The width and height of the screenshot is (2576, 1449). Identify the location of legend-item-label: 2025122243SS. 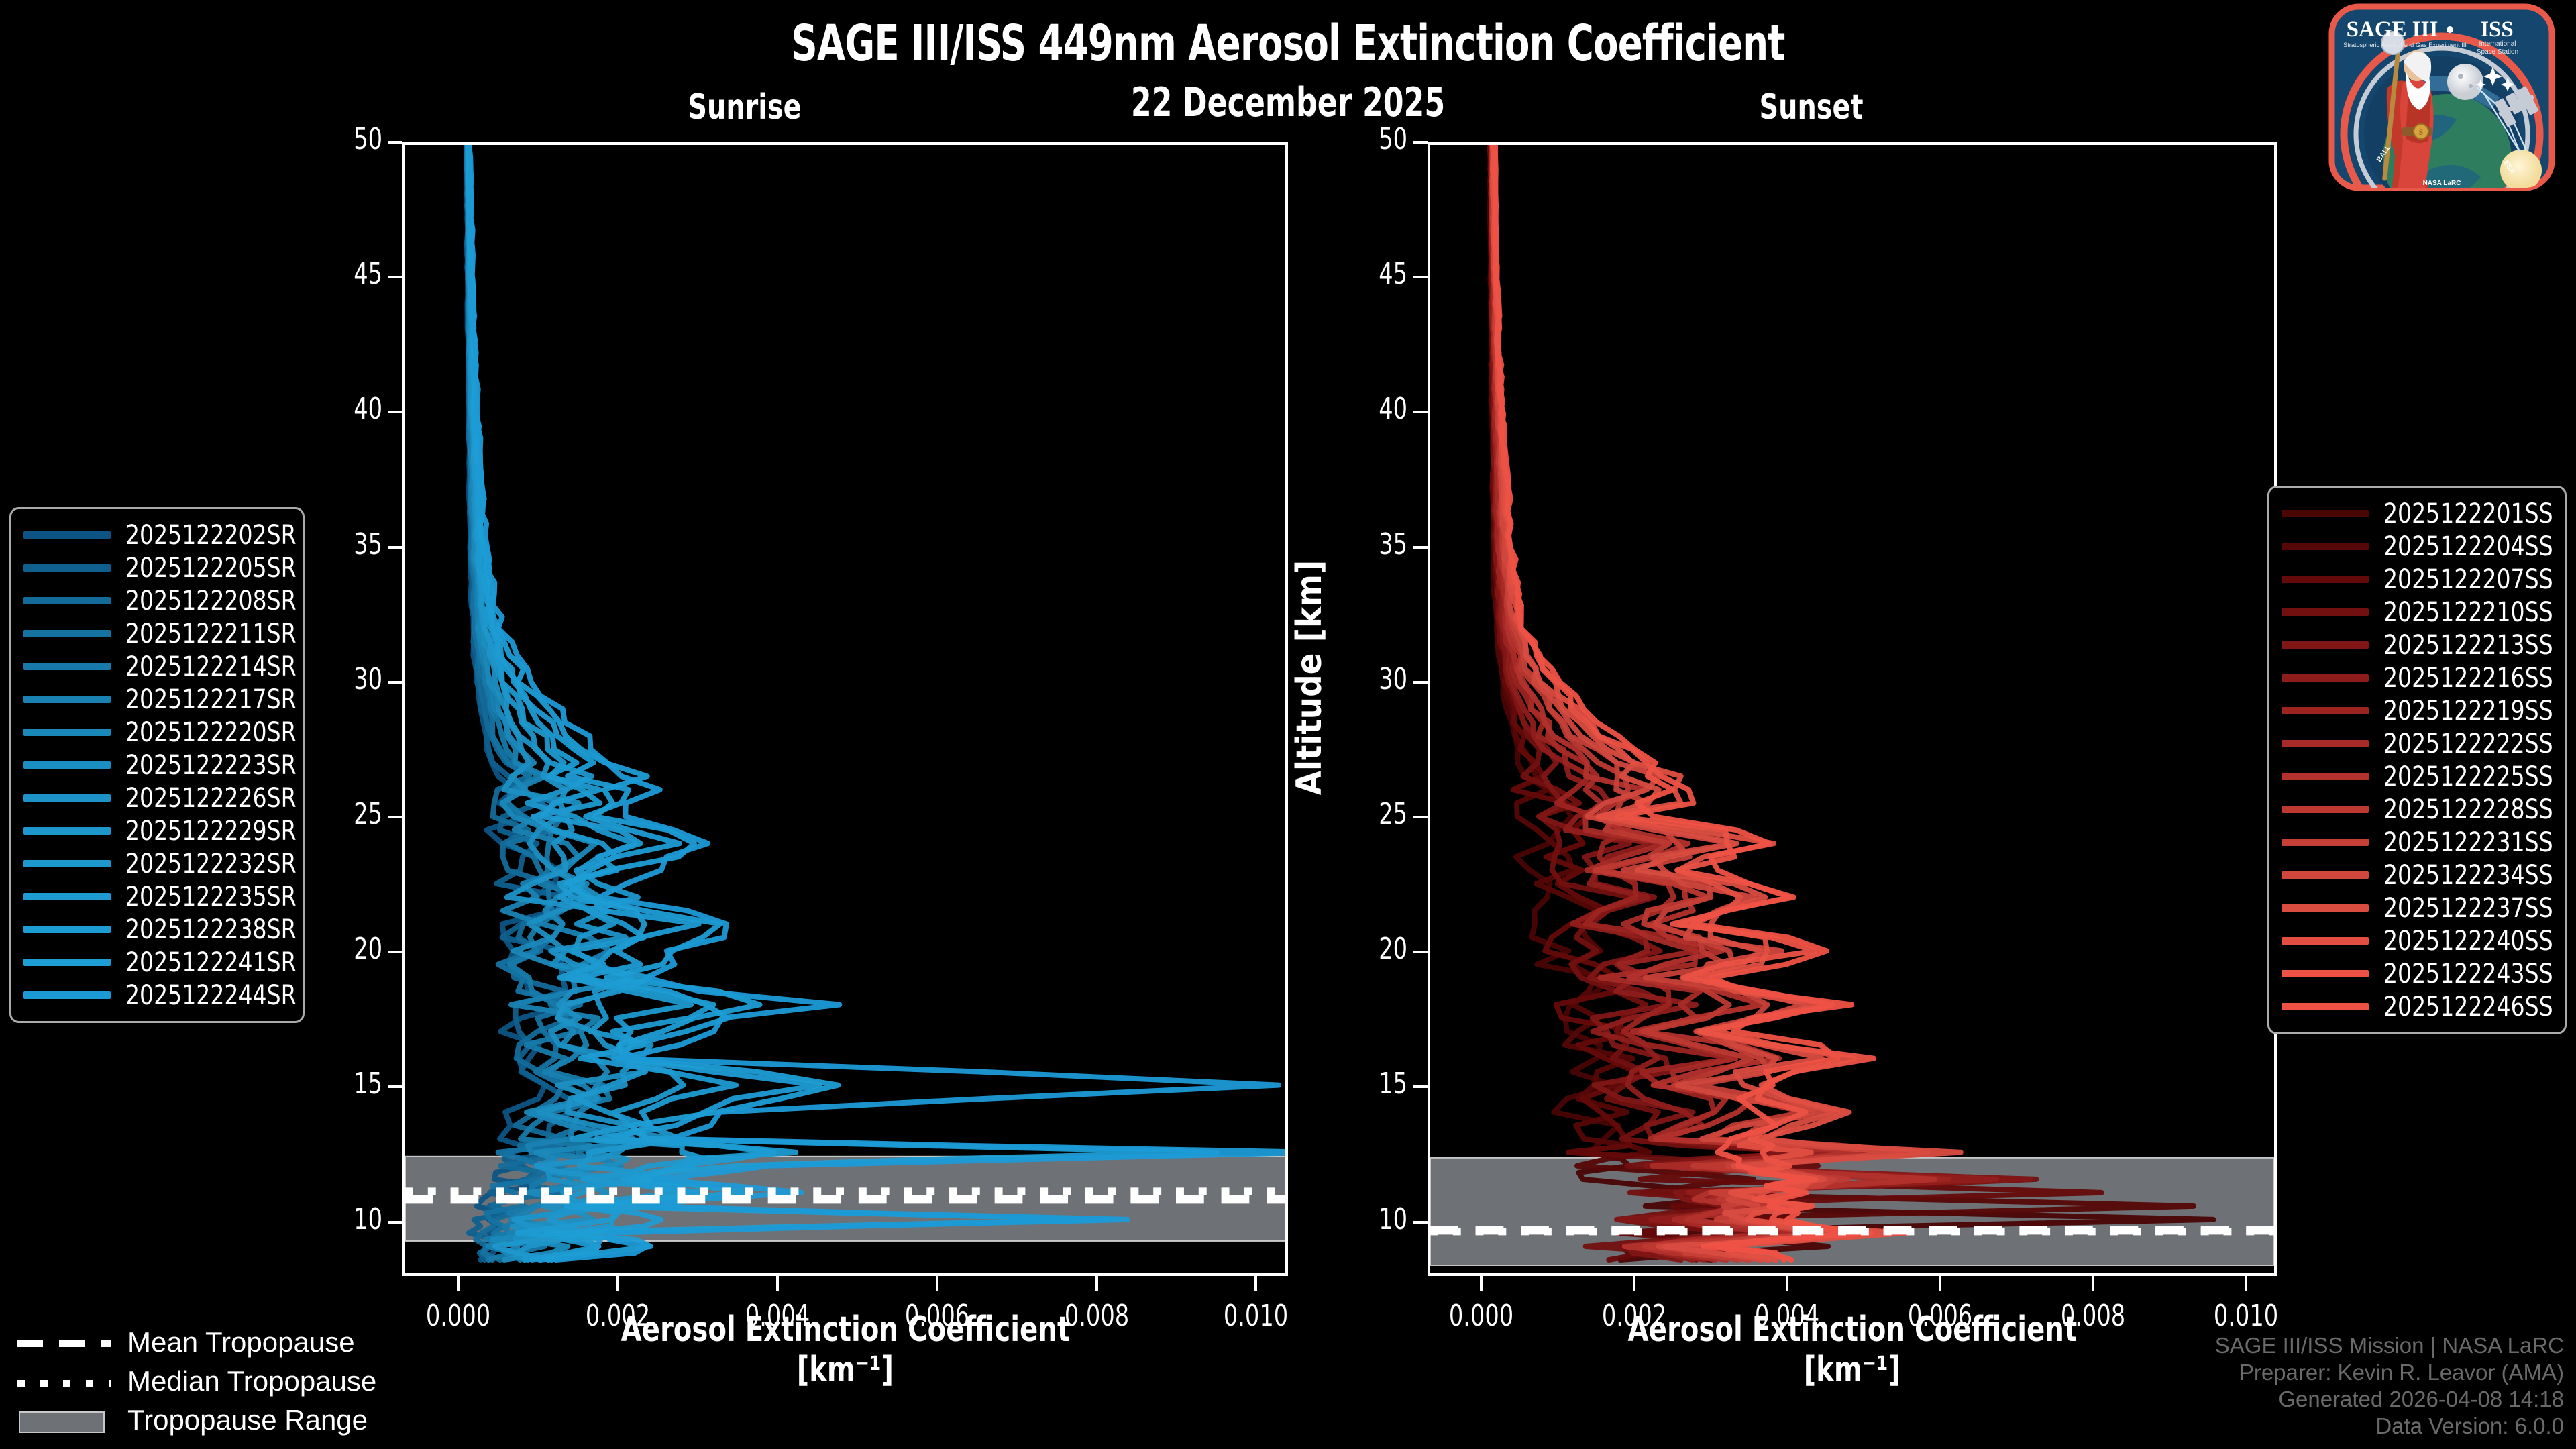
(2468, 973).